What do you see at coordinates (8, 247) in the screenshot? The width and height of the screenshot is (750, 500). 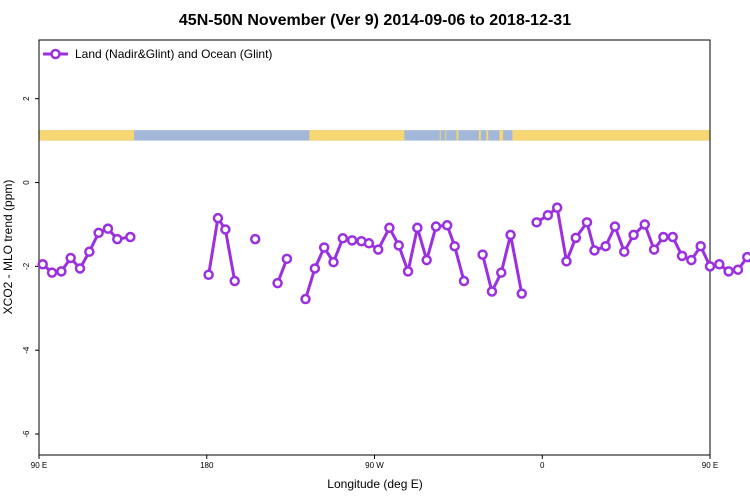 I see `y-axis-label: XCO2 - MLO trend (ppm)` at bounding box center [8, 247].